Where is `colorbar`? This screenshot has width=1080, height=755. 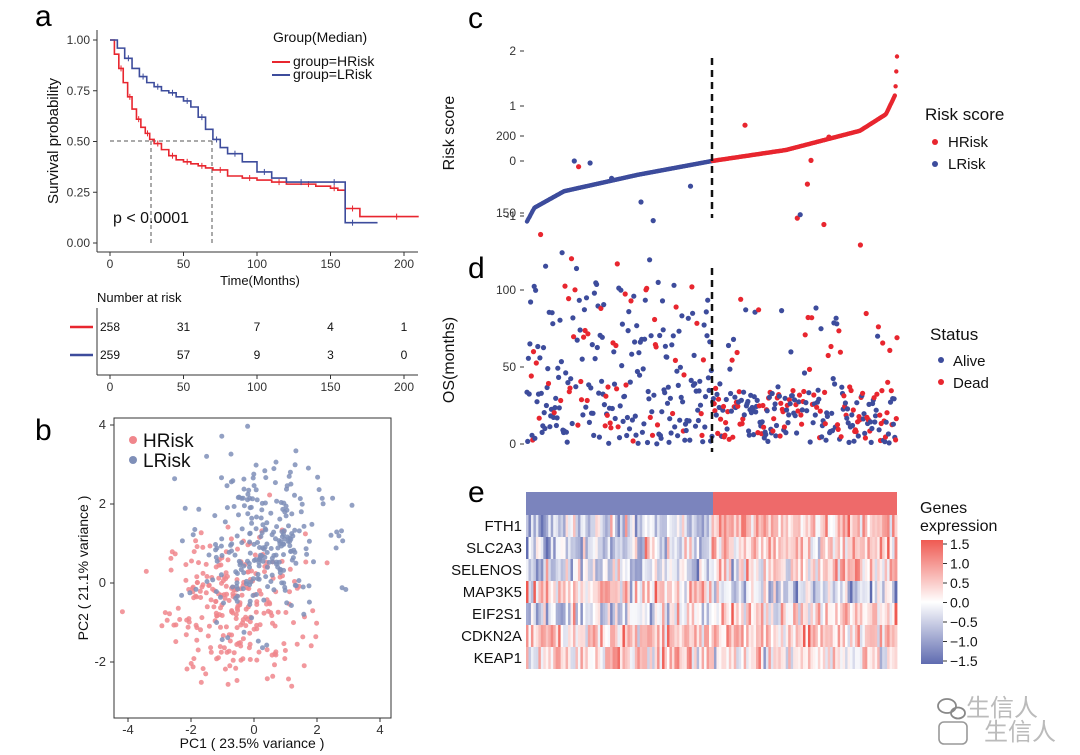 colorbar is located at coordinates (932, 602).